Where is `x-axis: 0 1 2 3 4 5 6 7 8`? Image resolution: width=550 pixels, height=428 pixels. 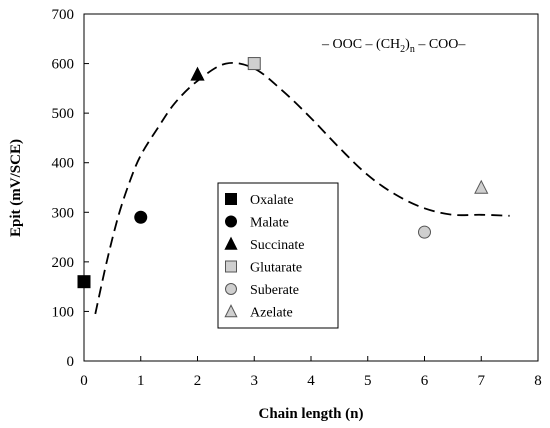
x-axis: 0 1 2 3 4 5 6 7 8 is located at coordinates (311, 372).